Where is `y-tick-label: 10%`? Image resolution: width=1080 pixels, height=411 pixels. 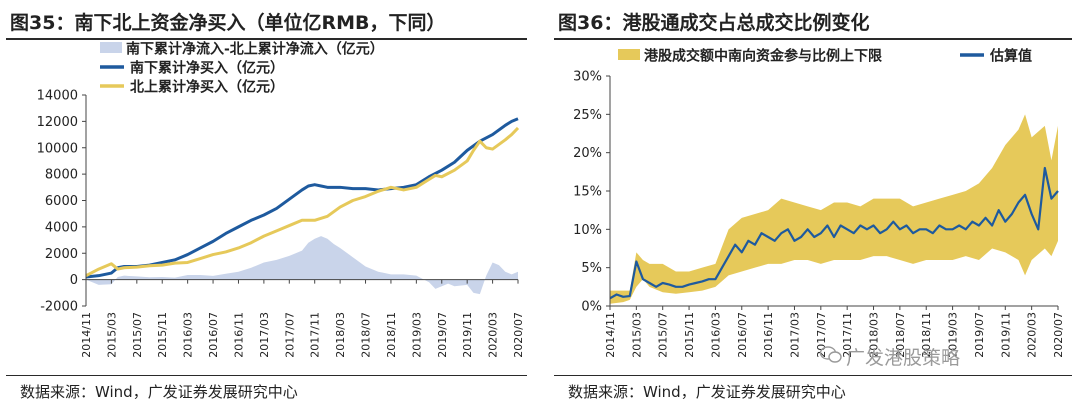
y-tick-label: 10% is located at coordinates (587, 230).